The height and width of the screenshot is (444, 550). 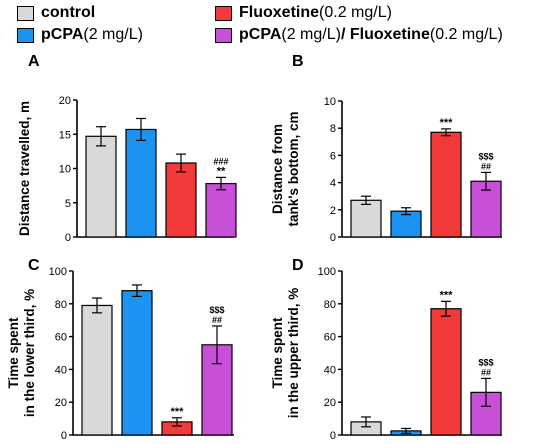 I want to click on legend-swatch-pcpa, so click(x=25, y=35).